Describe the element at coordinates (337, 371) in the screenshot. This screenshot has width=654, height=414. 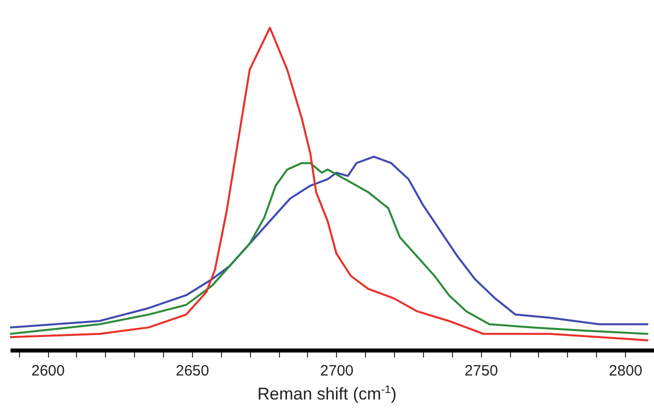
I see `x-tick-label: 2700` at that location.